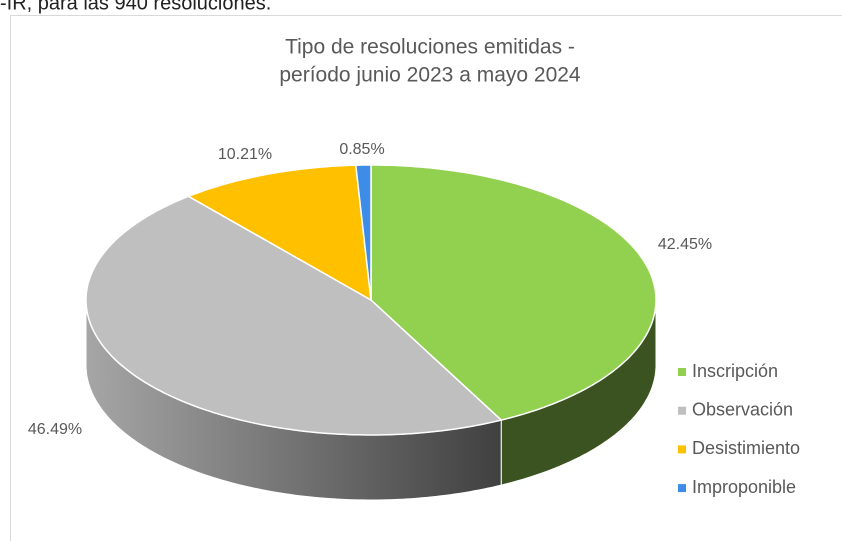 This screenshot has height=541, width=842. What do you see at coordinates (55, 429) in the screenshot?
I see `data-label: 46.49%` at bounding box center [55, 429].